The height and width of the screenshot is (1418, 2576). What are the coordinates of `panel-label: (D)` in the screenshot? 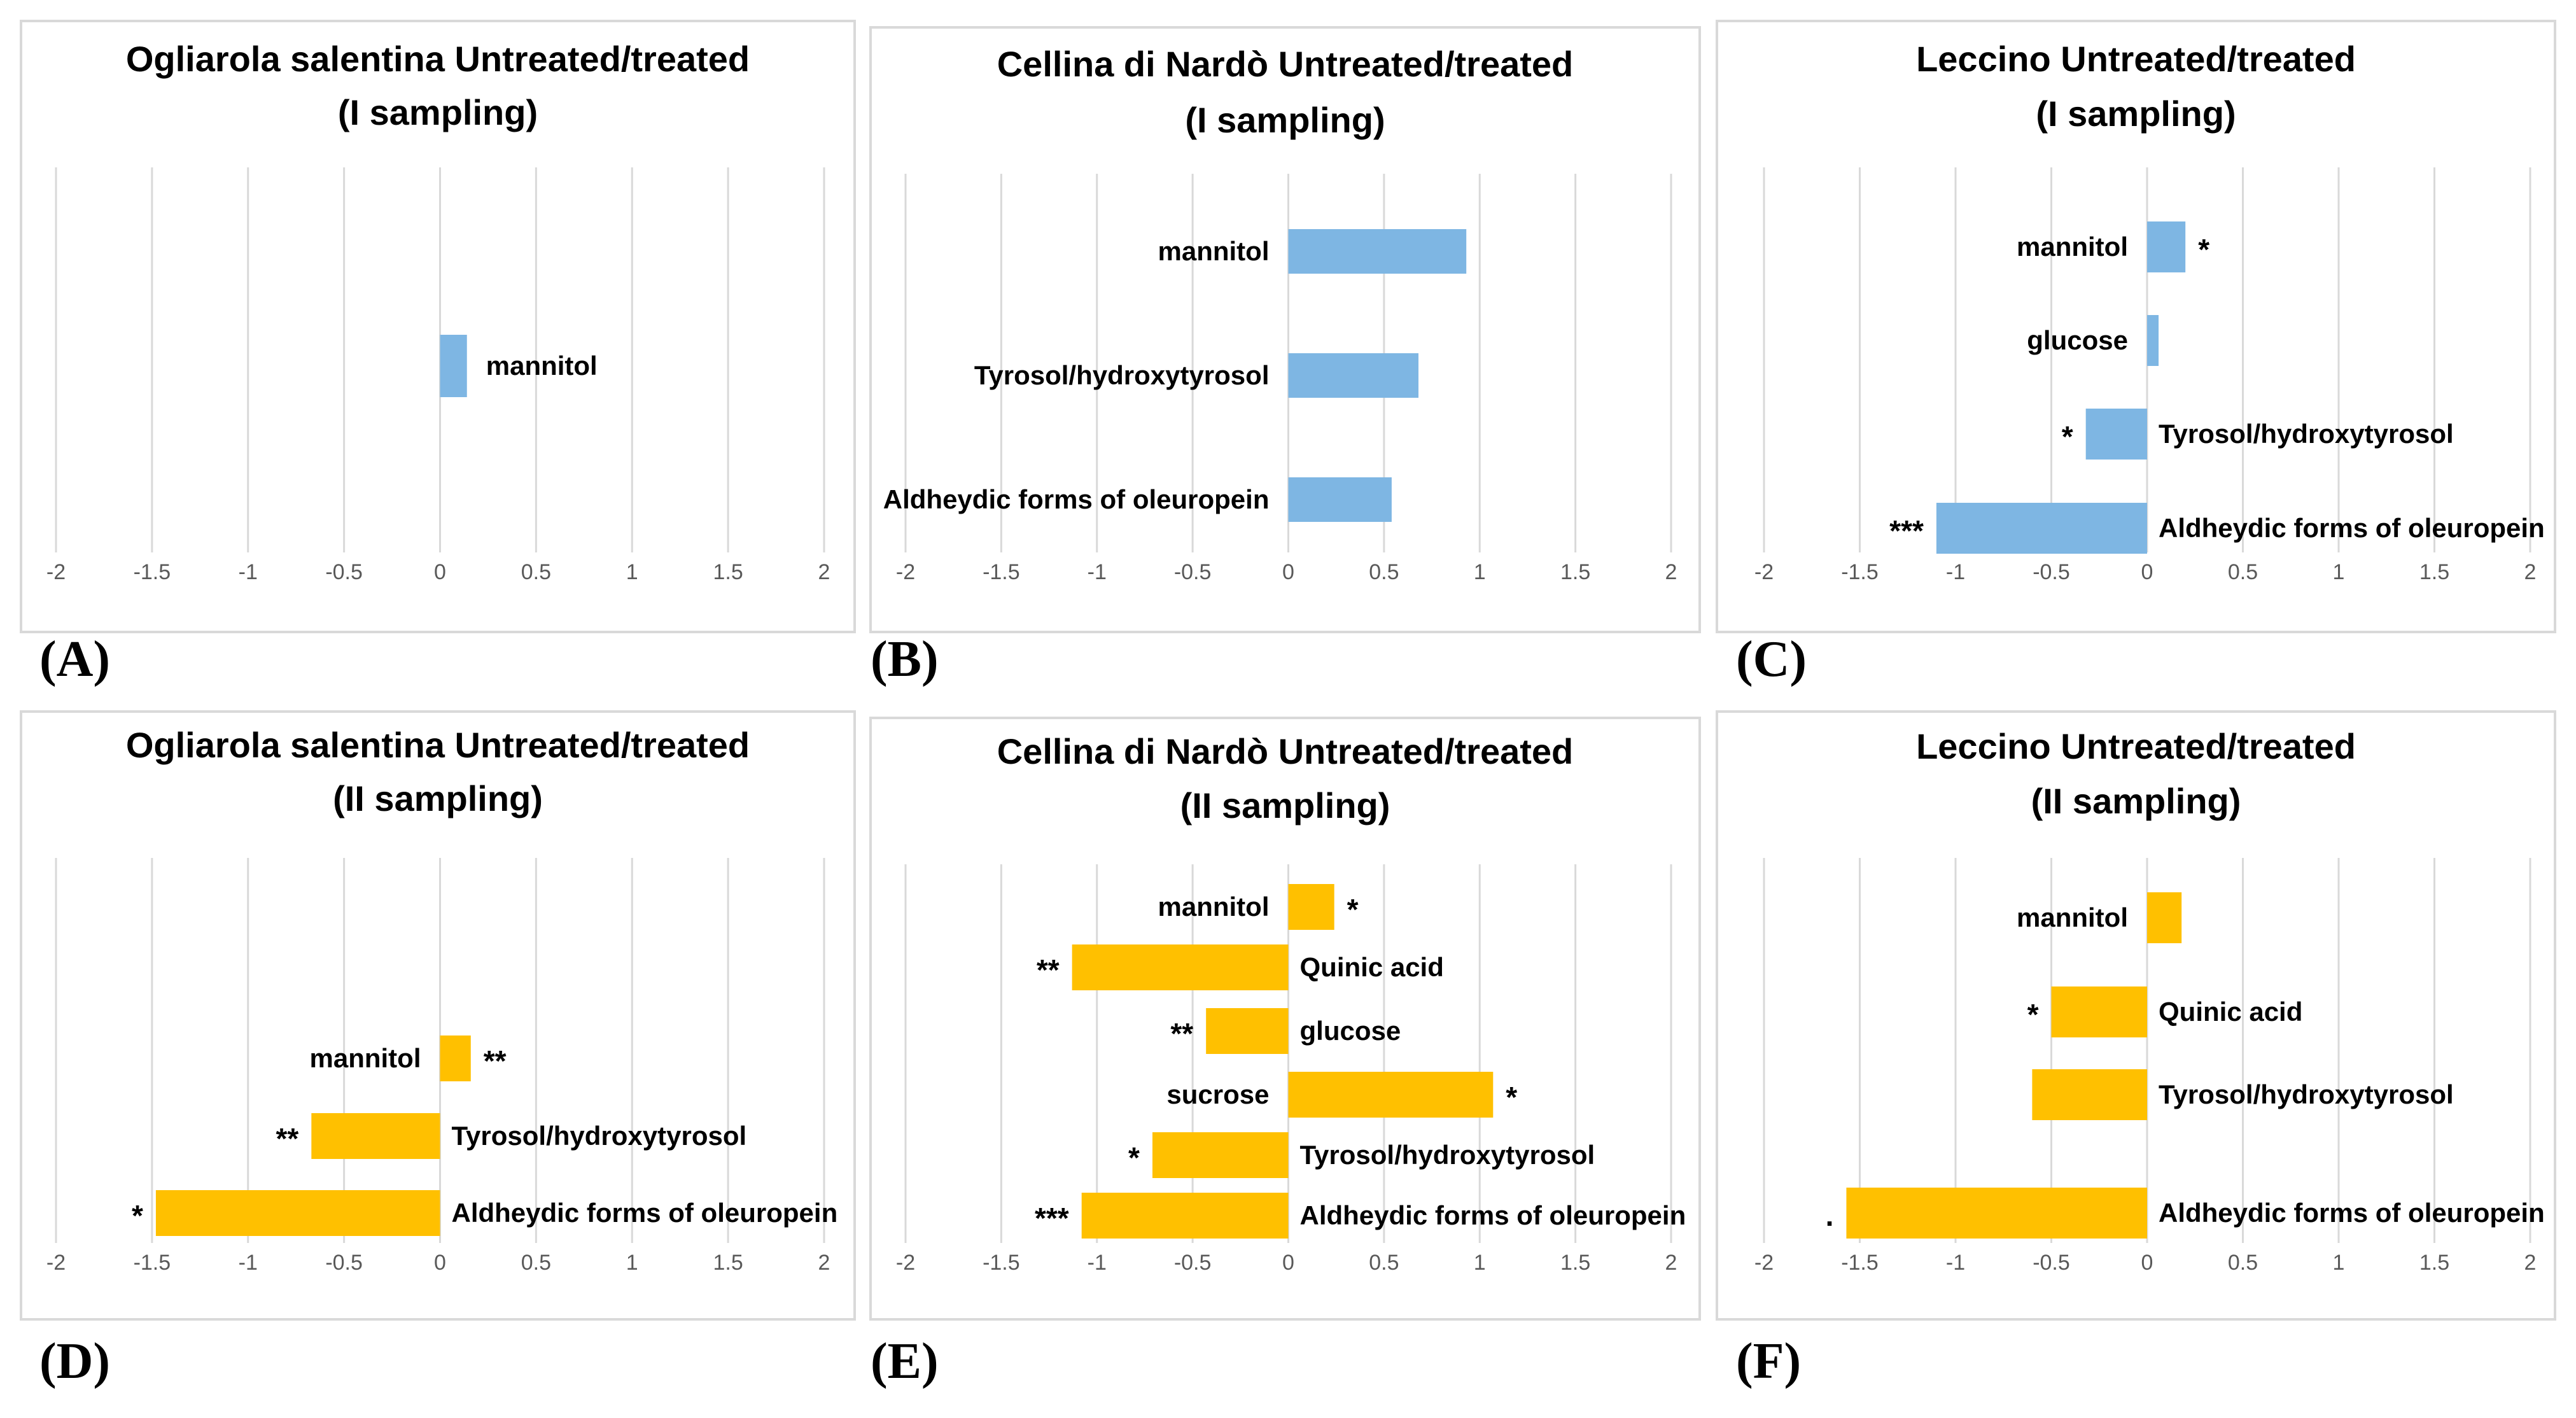 It's located at (74, 1361).